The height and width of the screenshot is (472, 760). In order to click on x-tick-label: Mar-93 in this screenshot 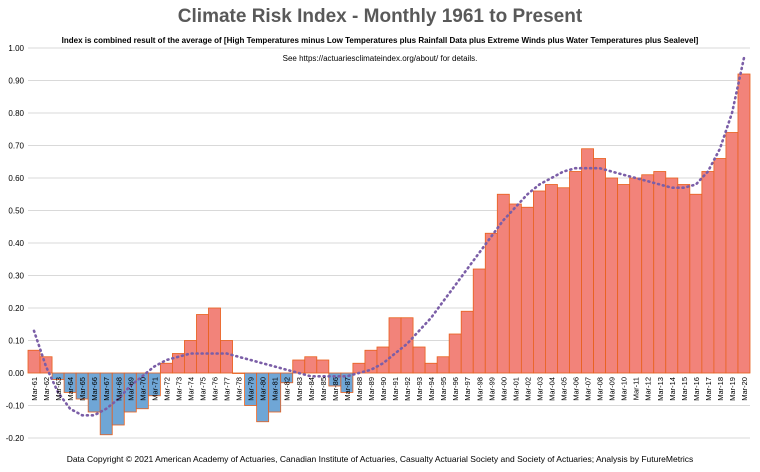, I will do `click(419, 389)`.